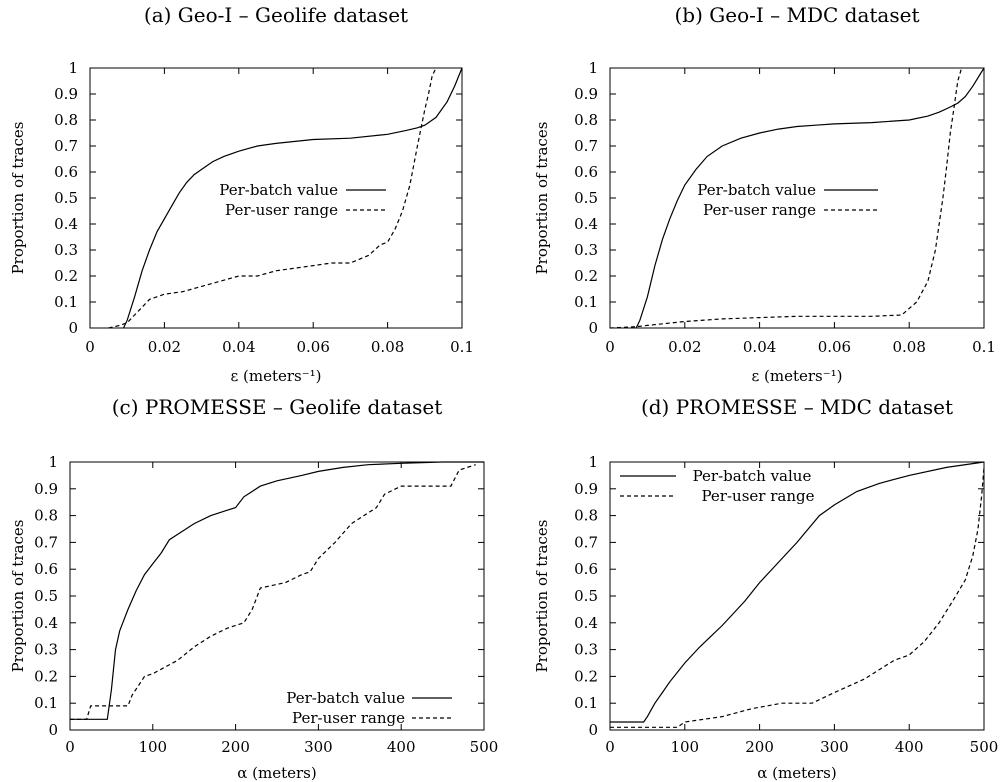 Image resolution: width=1002 pixels, height=782 pixels. What do you see at coordinates (797, 15) in the screenshot?
I see `chart-title: (b) Geo-I – MDC dataset` at bounding box center [797, 15].